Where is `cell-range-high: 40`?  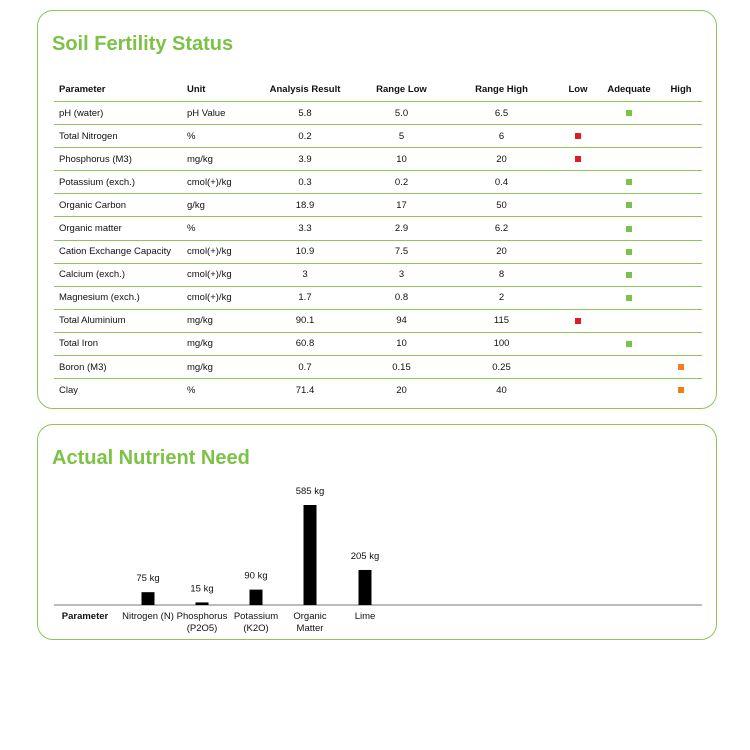
cell-range-high: 40 is located at coordinates (501, 390).